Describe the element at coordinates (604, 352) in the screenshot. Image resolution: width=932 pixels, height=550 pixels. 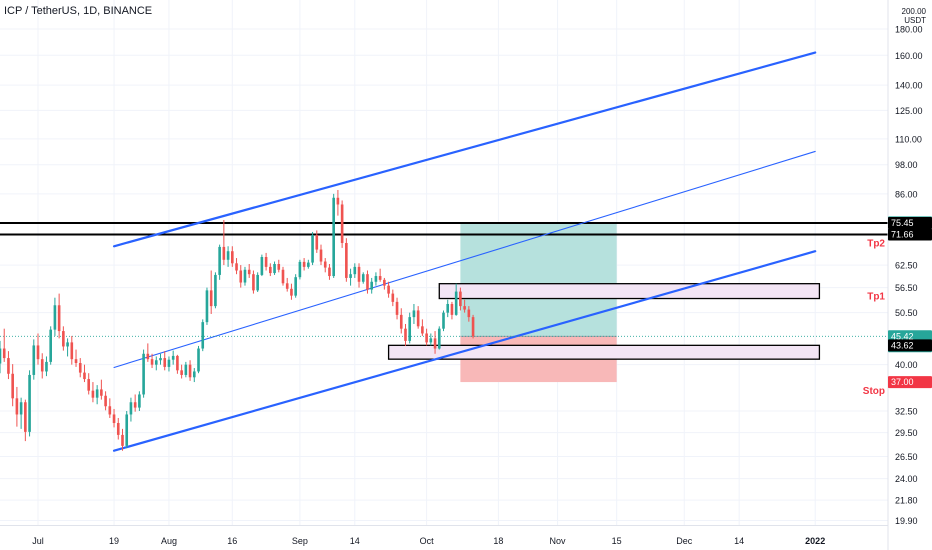
I see `stop-box` at that location.